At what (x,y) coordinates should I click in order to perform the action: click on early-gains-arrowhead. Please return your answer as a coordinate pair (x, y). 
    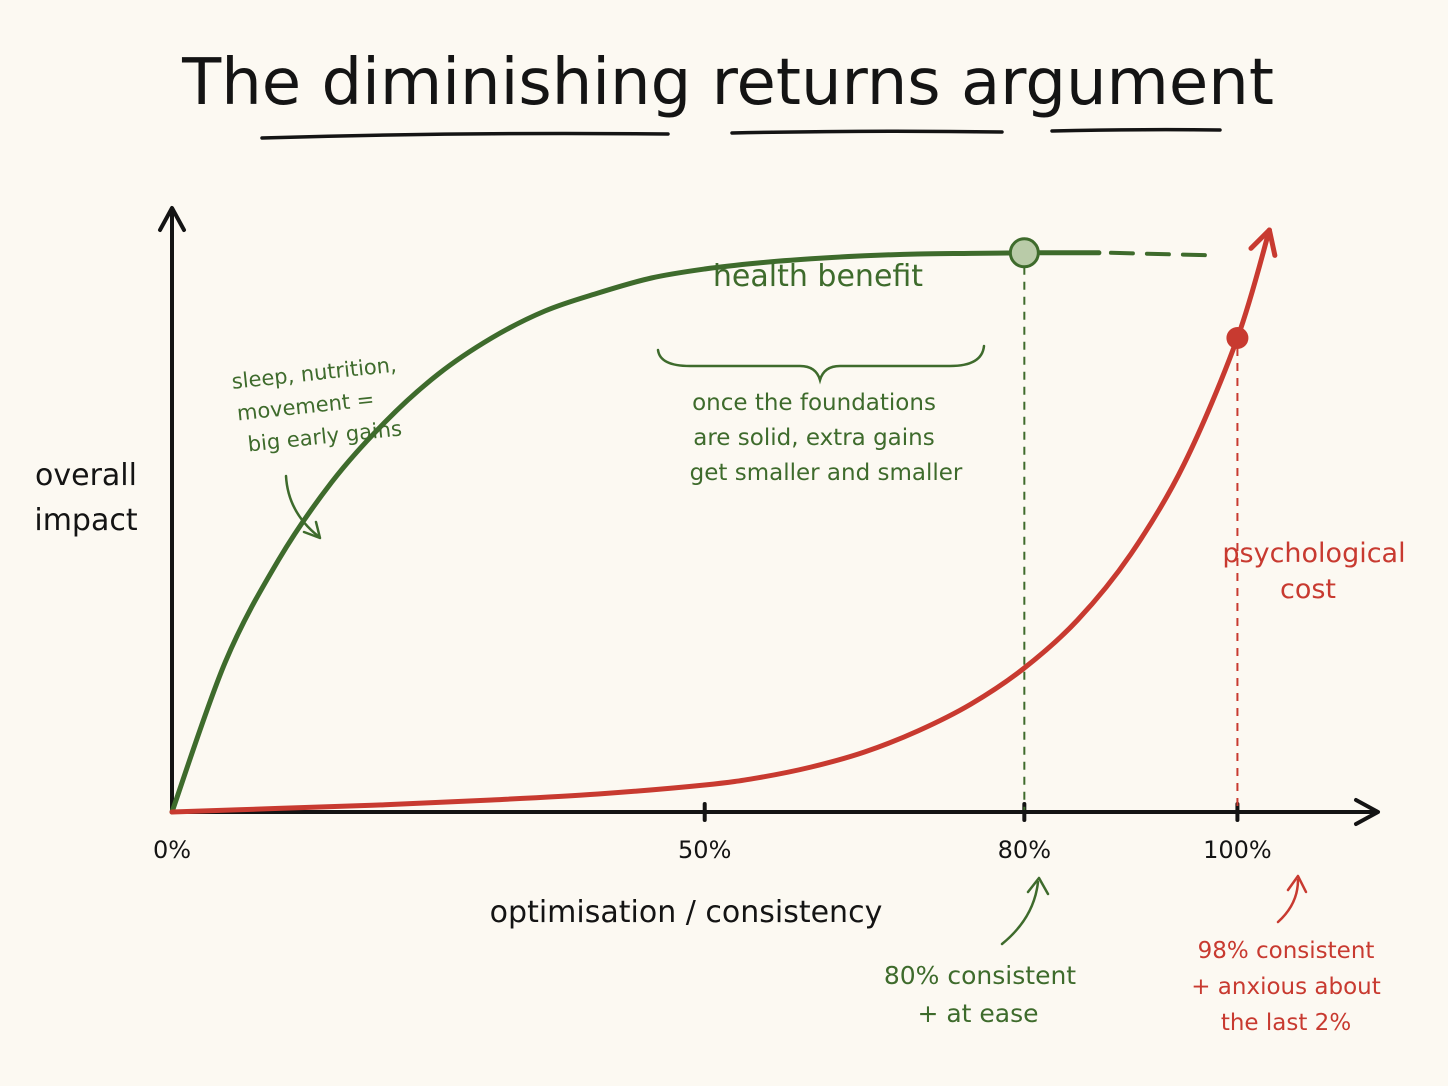
    Looking at the image, I should click on (312, 530).